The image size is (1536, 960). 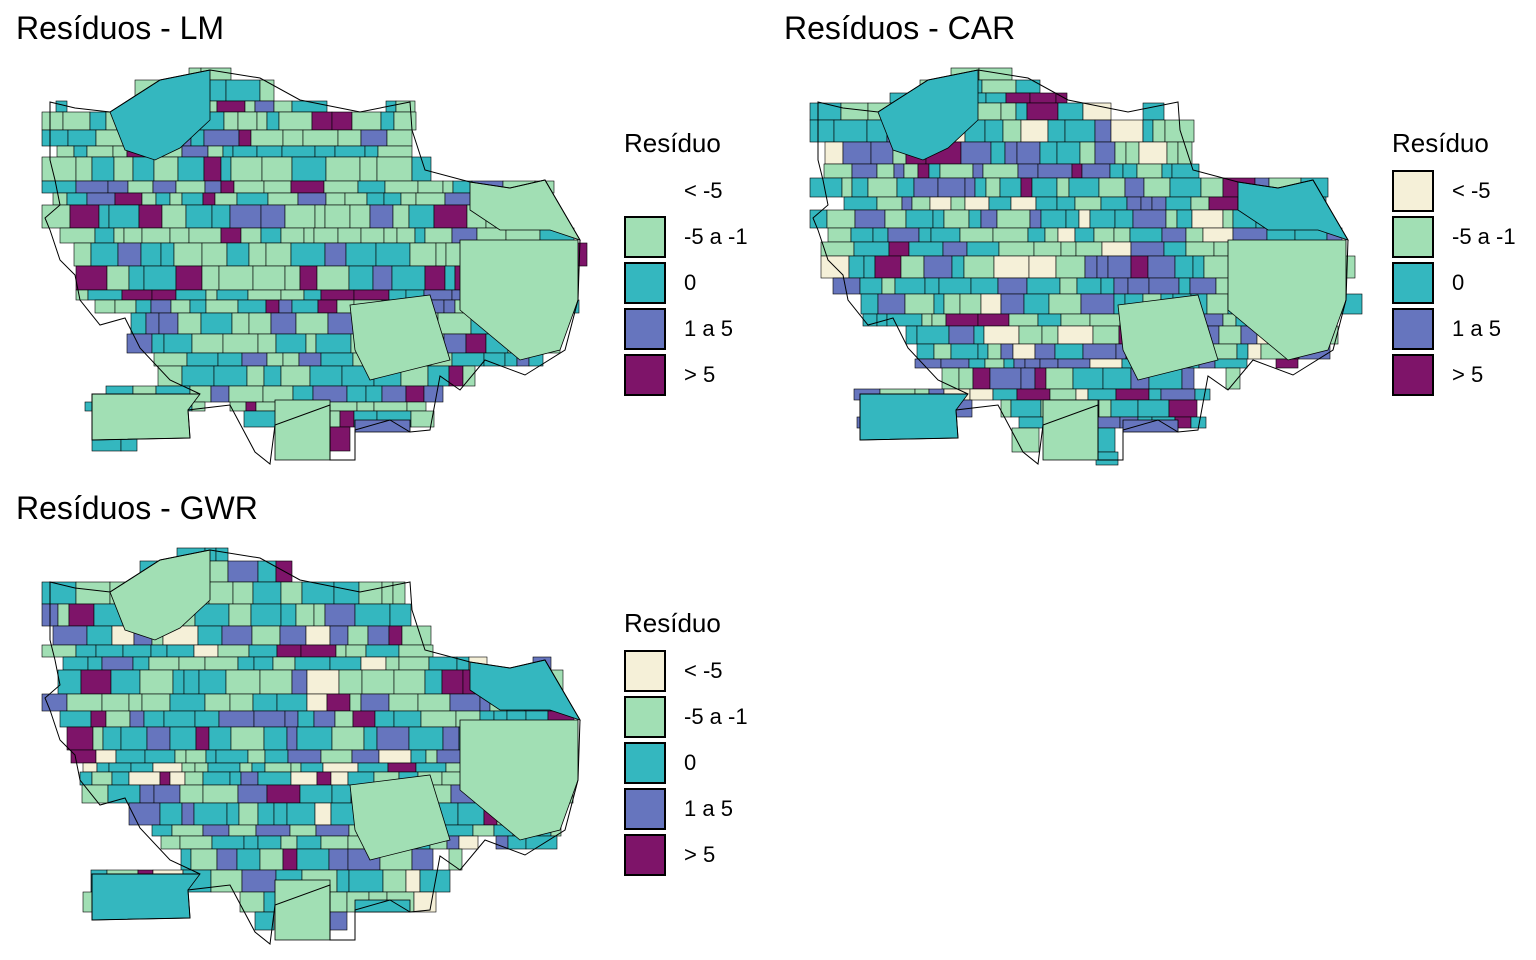 What do you see at coordinates (699, 765) in the screenshot?
I see `legend-item: 0` at bounding box center [699, 765].